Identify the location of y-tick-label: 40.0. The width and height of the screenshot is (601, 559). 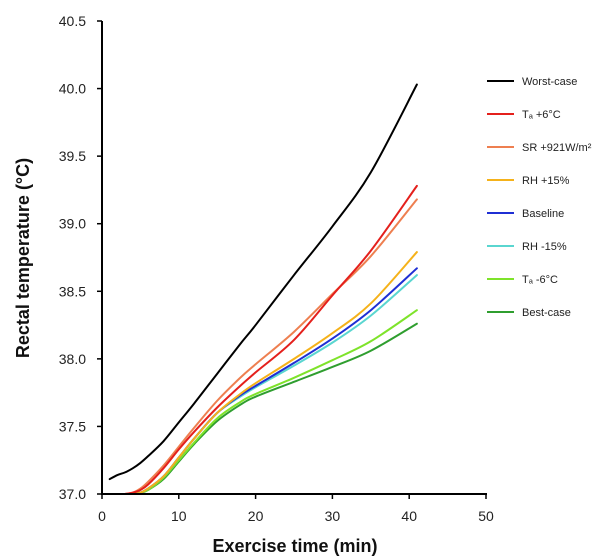
(72, 89).